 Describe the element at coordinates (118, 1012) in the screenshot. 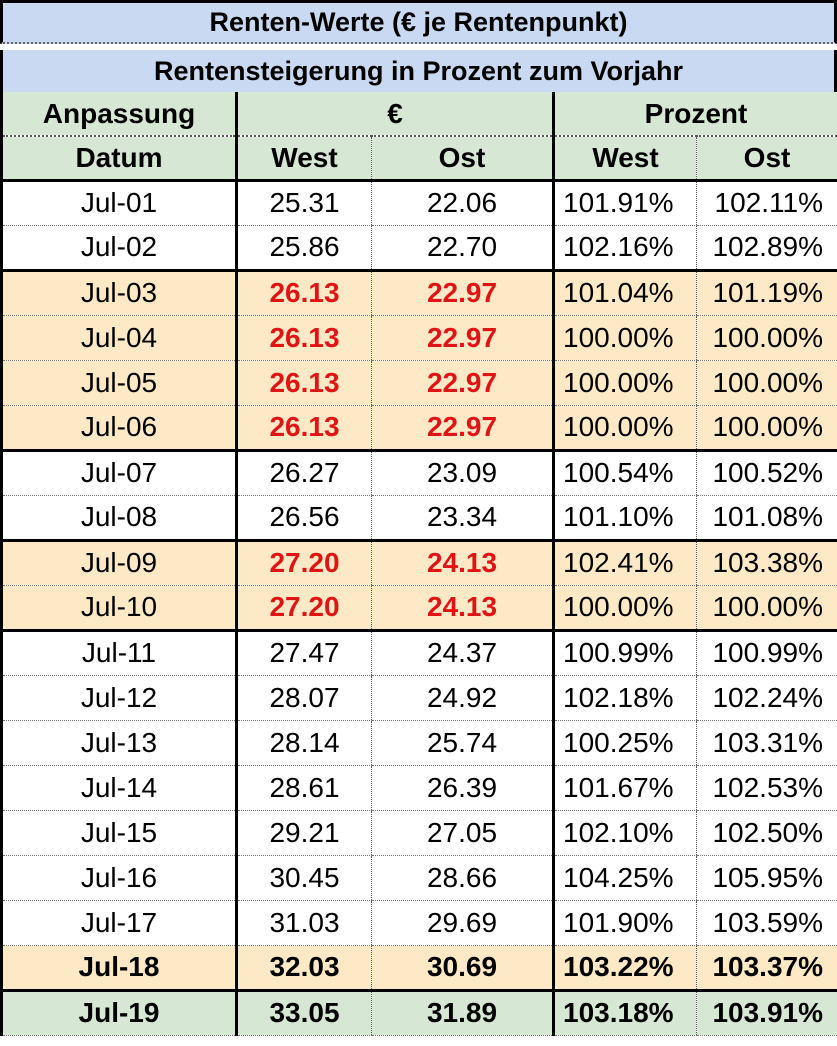

I see `cell-date: Jul-19` at that location.